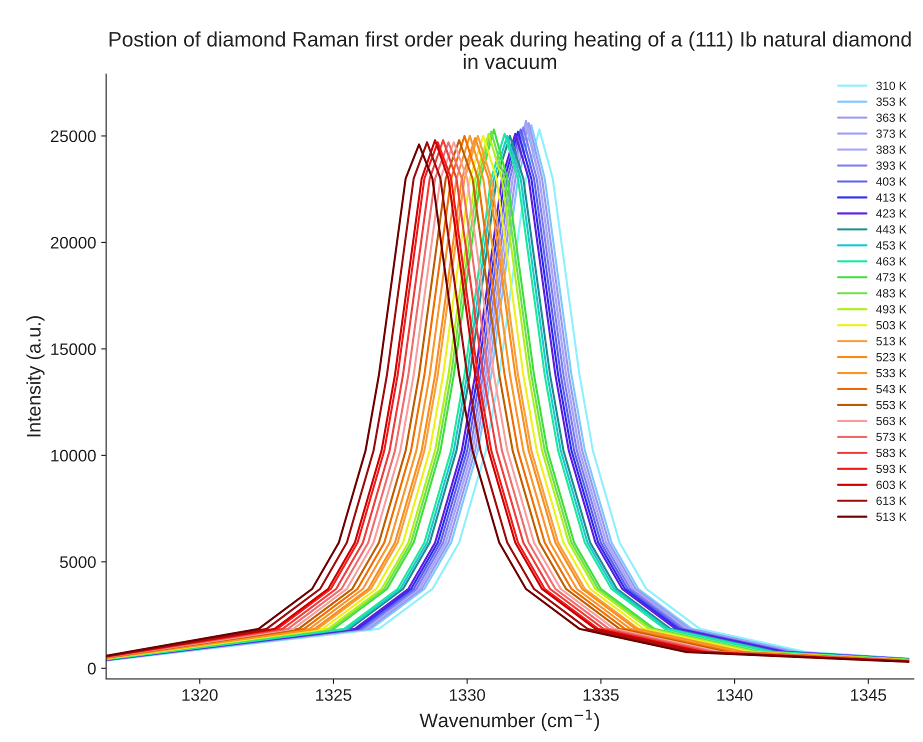  What do you see at coordinates (891, 437) in the screenshot?
I see `legend-label: 573 K` at bounding box center [891, 437].